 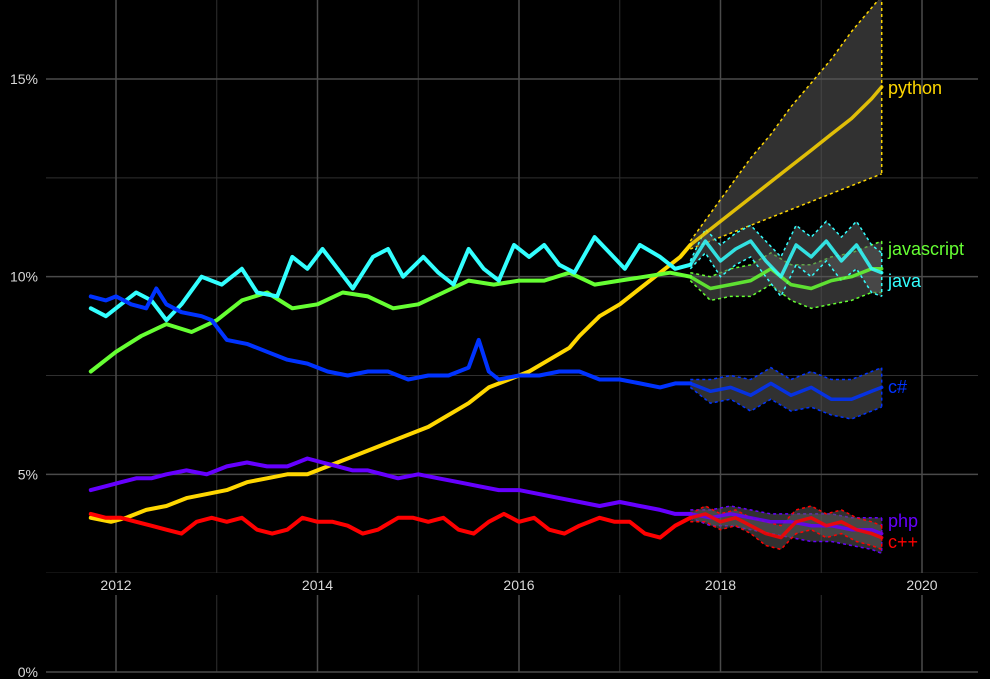 What do you see at coordinates (28, 474) in the screenshot?
I see `y-tick-label-5: 5%` at bounding box center [28, 474].